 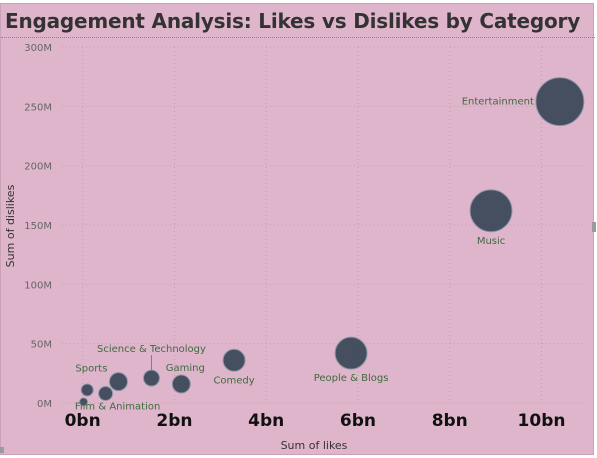 I want to click on x-tick-label: 6bn, so click(x=358, y=421).